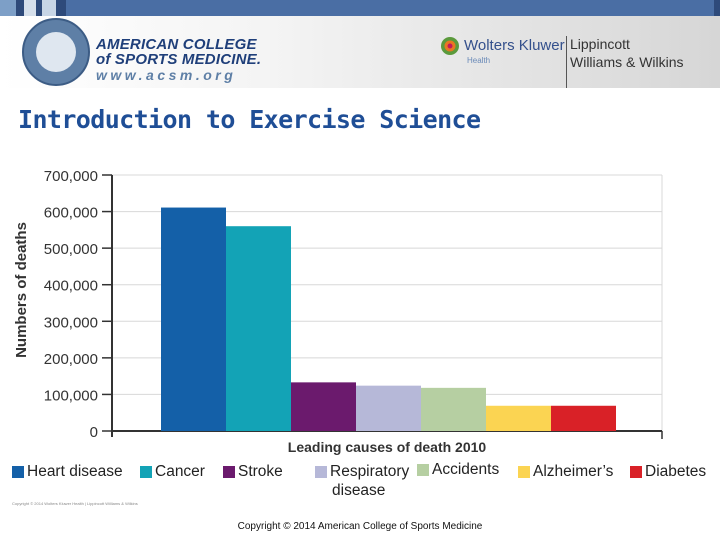 This screenshot has height=540, width=720. I want to click on acsm-name-line1: AMERICAN COLLEGE, so click(176, 44).